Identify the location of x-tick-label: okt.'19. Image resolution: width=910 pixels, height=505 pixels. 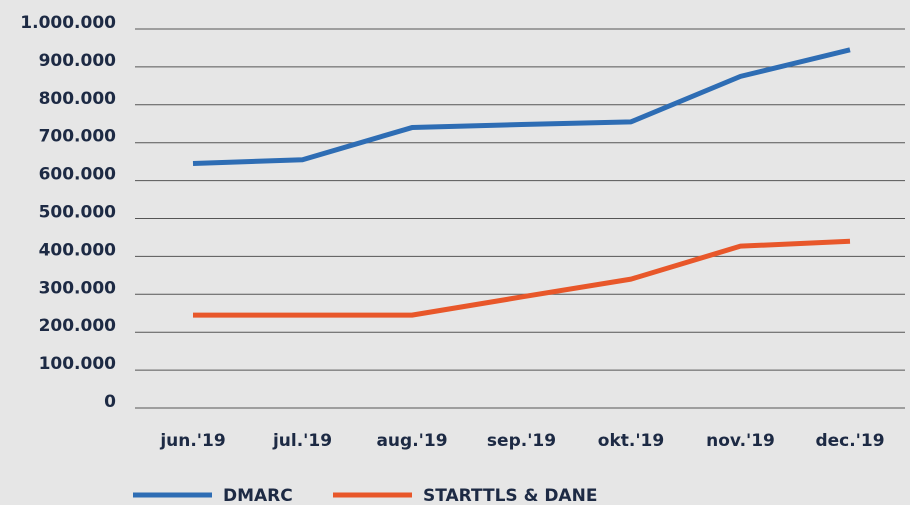
(631, 441).